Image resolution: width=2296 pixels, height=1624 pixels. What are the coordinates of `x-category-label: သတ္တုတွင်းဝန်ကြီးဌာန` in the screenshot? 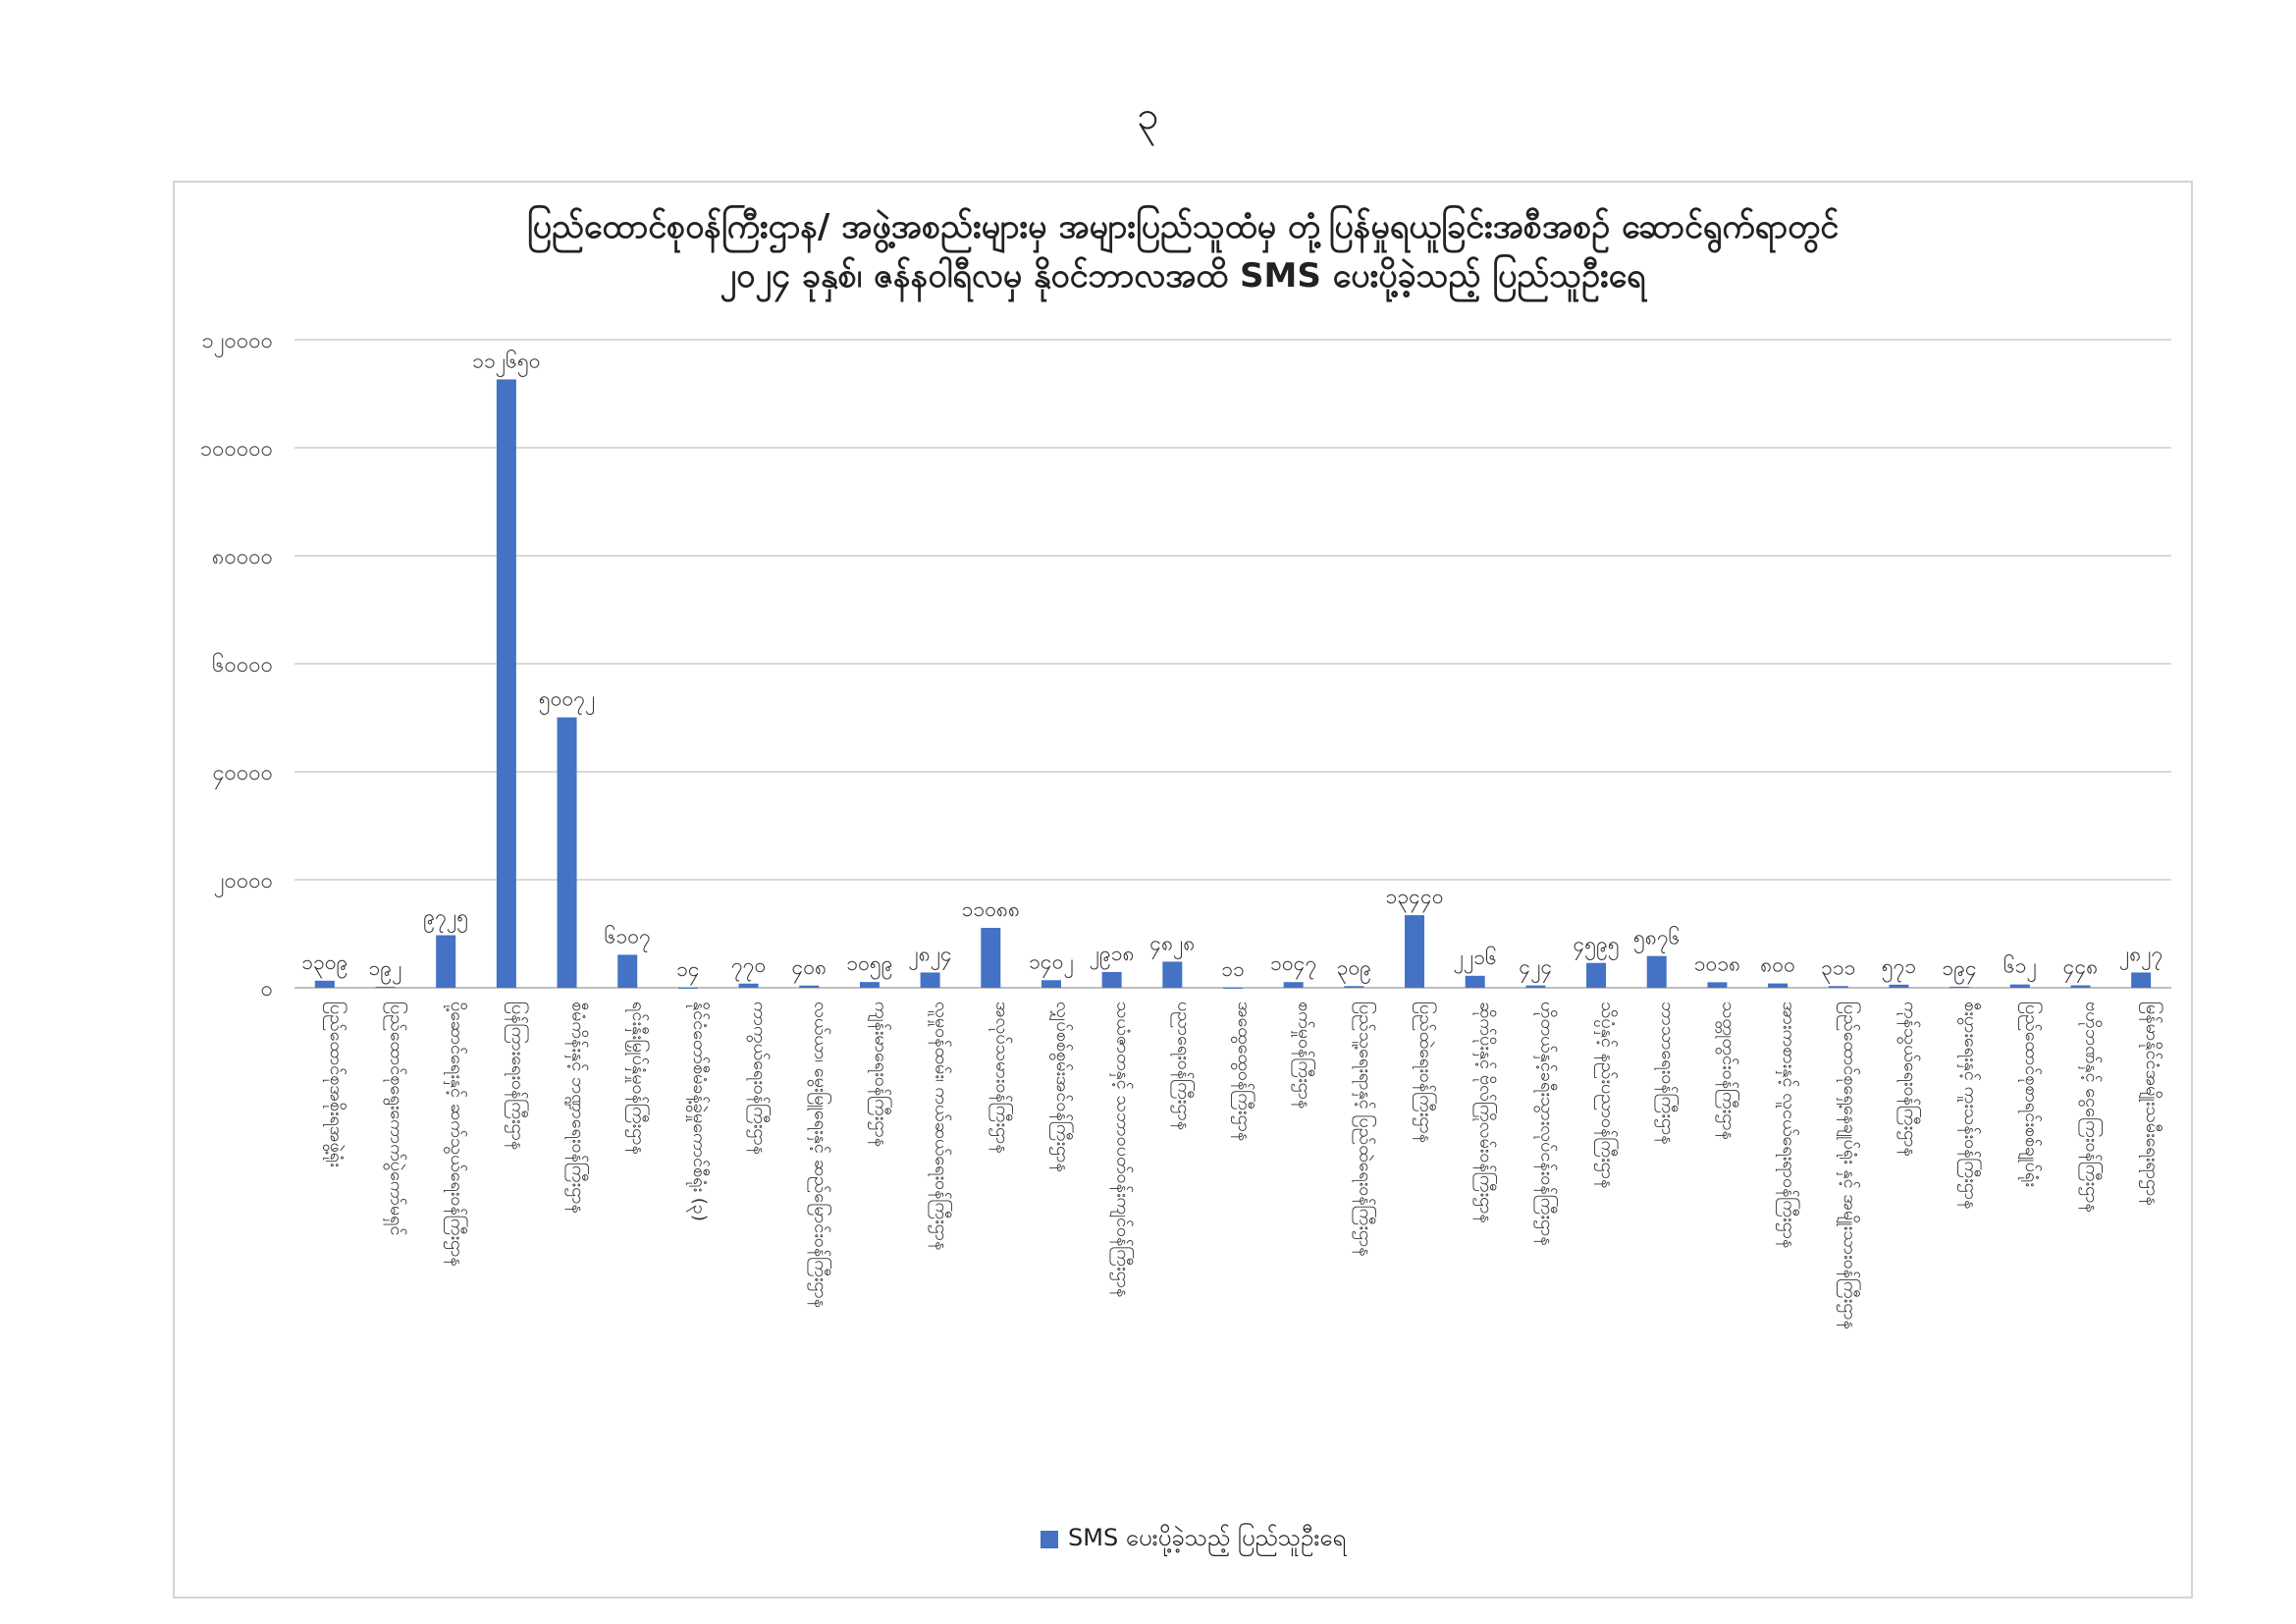 It's located at (1727, 1070).